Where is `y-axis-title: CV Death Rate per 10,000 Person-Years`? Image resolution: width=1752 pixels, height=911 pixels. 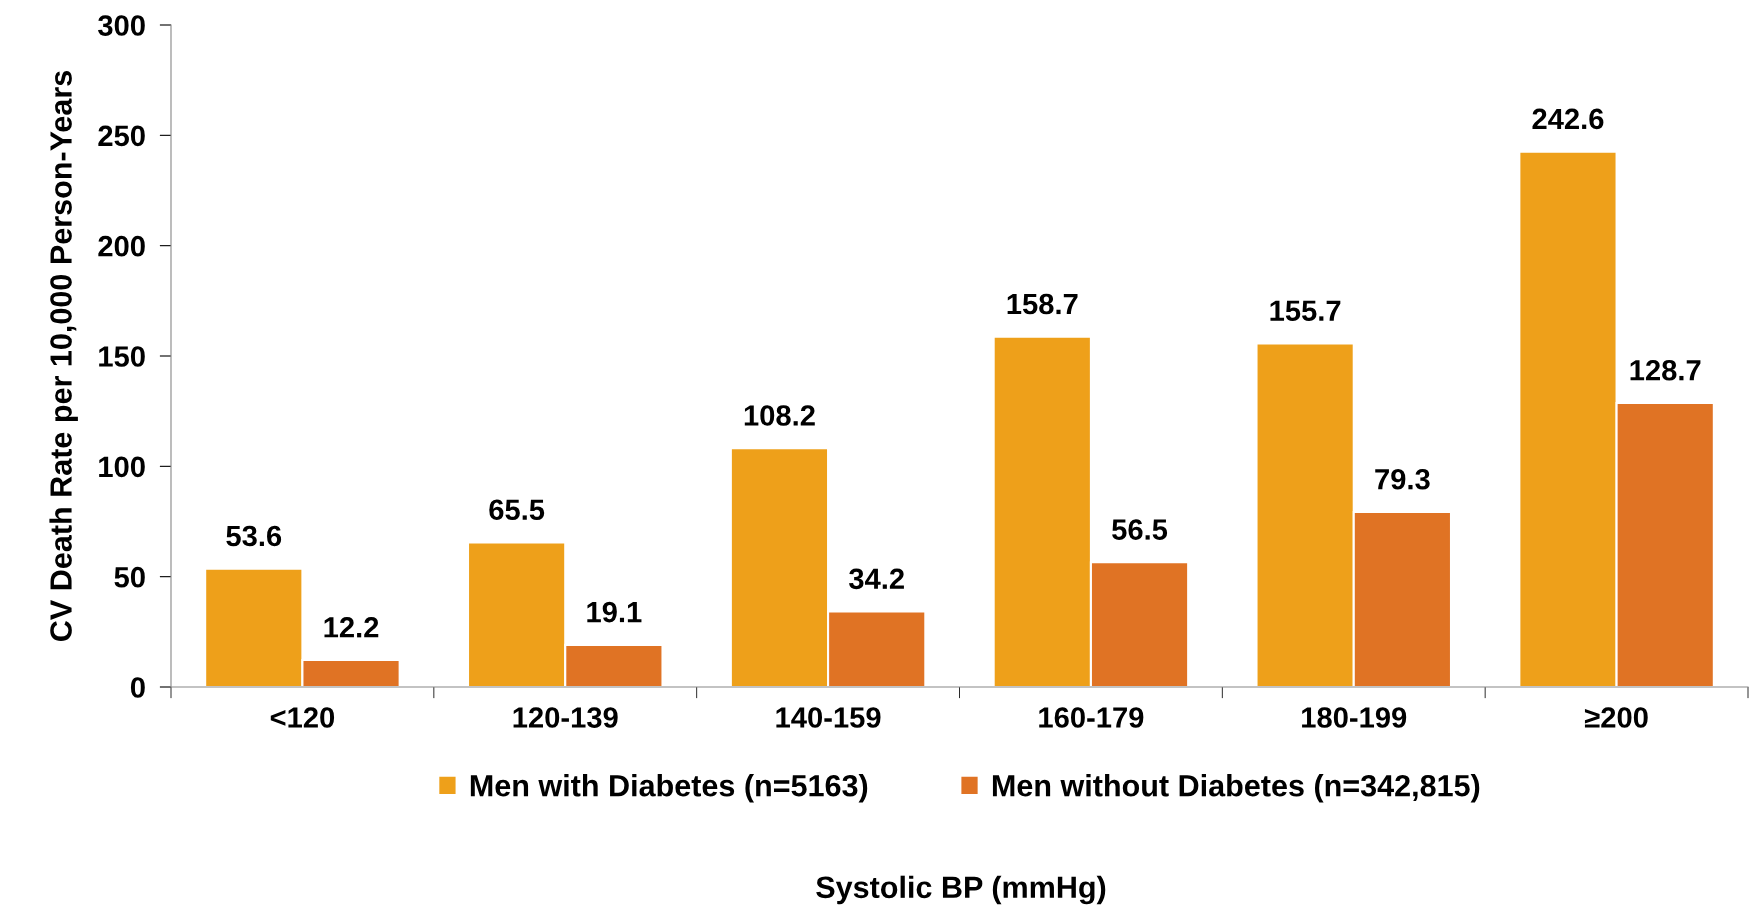 y-axis-title: CV Death Rate per 10,000 Person-Years is located at coordinates (63, 356).